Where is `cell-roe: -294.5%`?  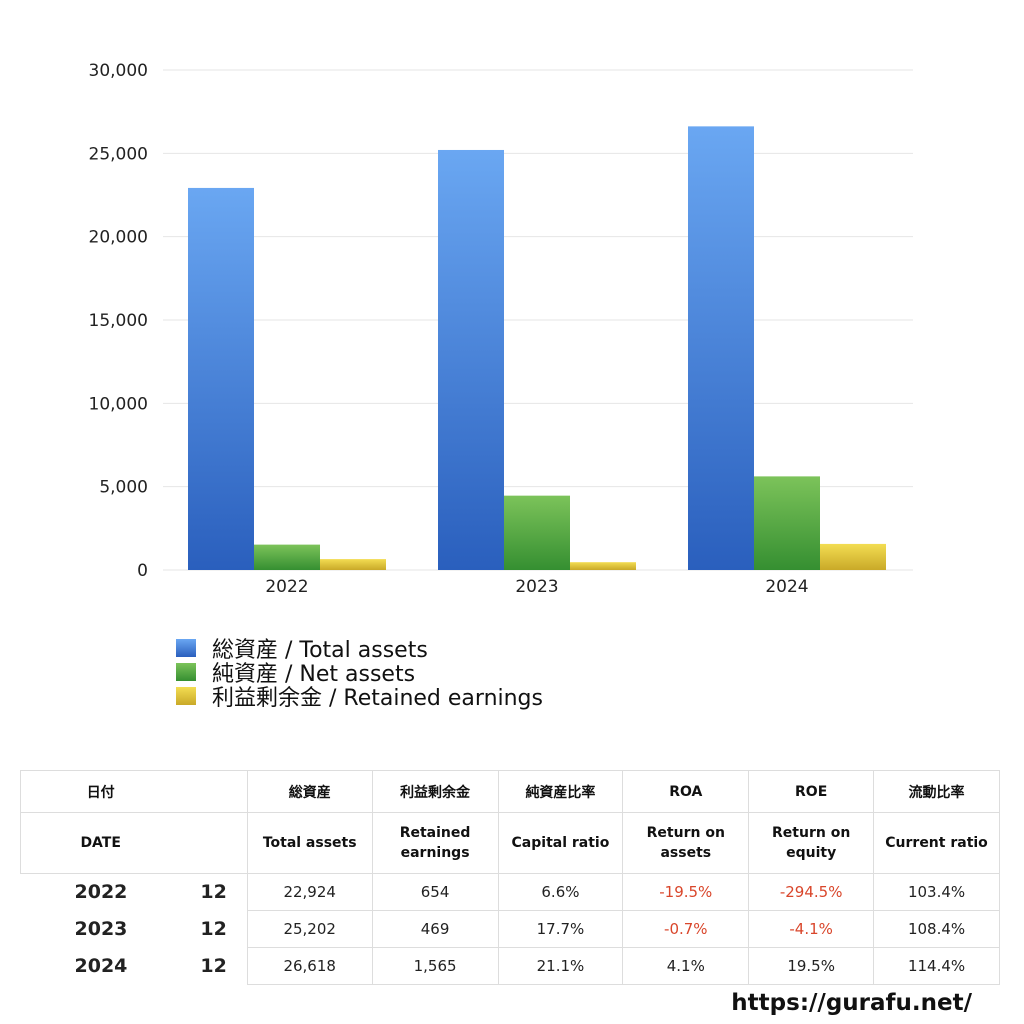 cell-roe: -294.5% is located at coordinates (811, 892).